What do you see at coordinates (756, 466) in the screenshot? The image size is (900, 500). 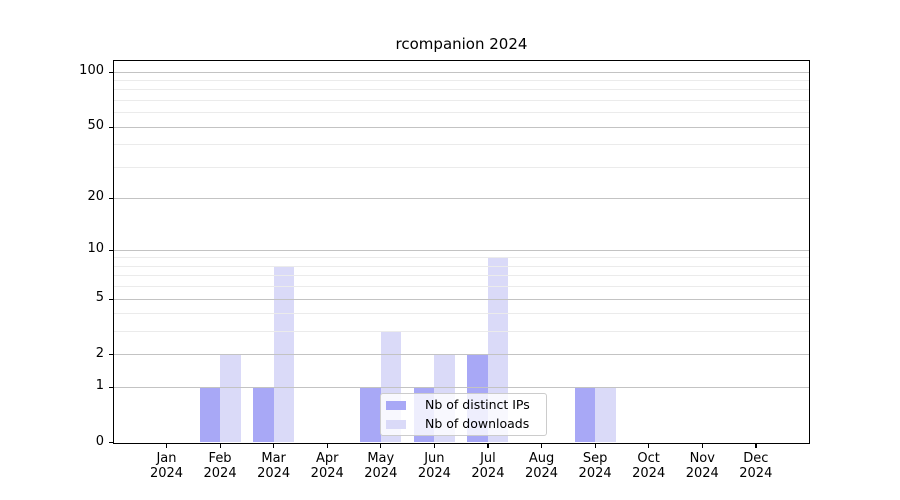 I see `x-tick-label-dec: Dec 2024` at bounding box center [756, 466].